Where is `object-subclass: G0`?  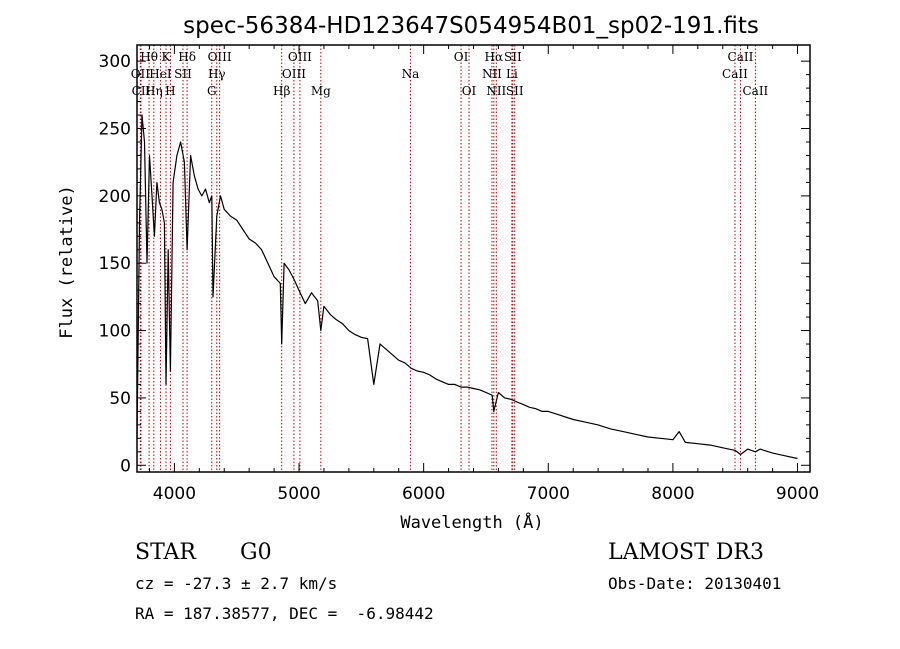
object-subclass: G0 is located at coordinates (256, 552).